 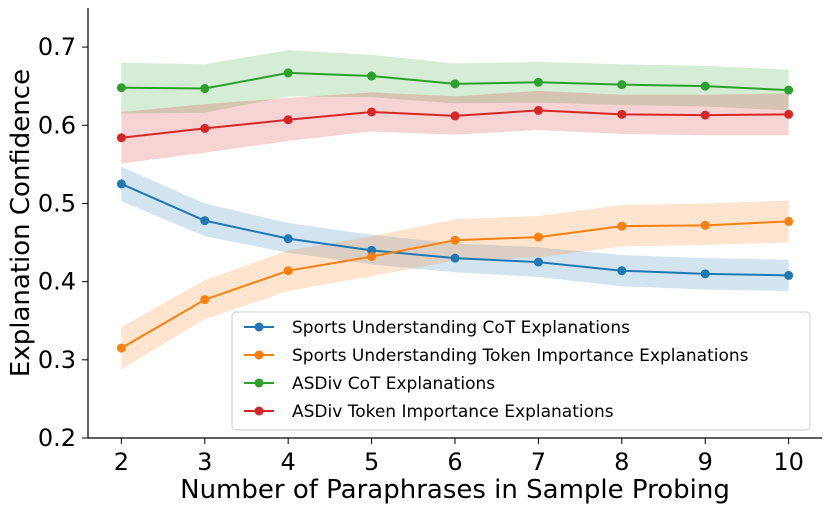 I want to click on y-tick-label: 0.6, so click(x=57, y=125).